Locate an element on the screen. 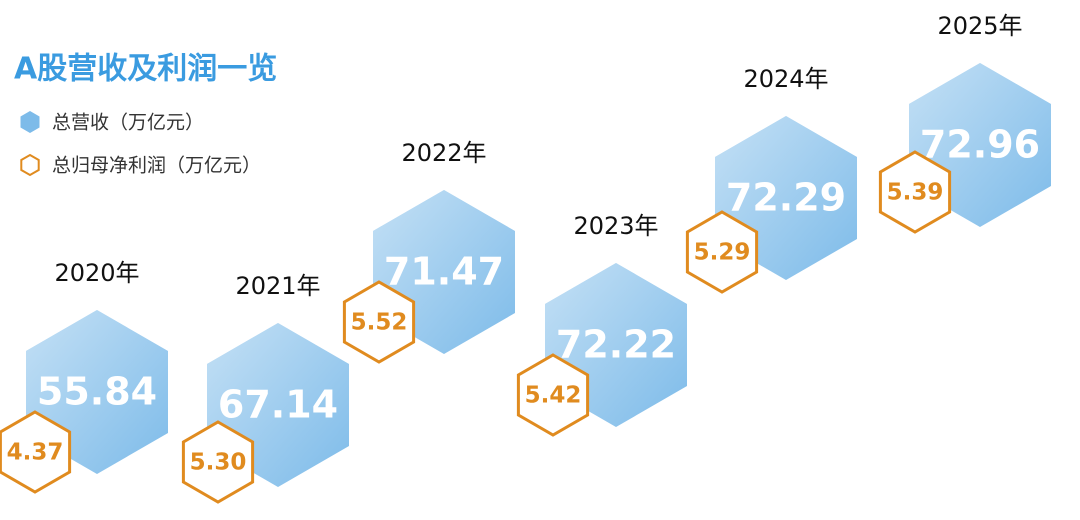 This screenshot has height=520, width=1080. value-label: 5.52 is located at coordinates (379, 323).